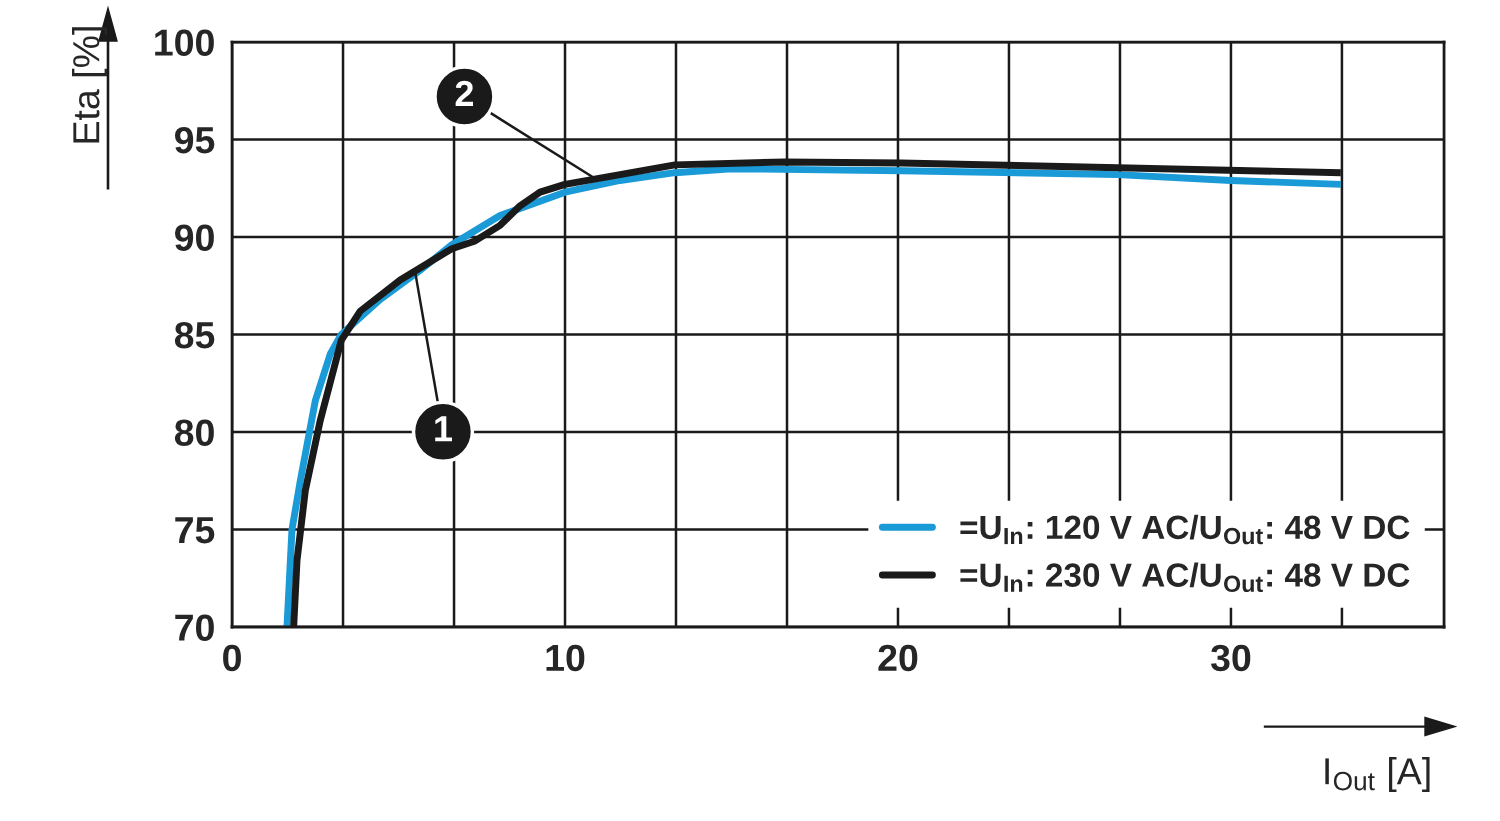  I want to click on y-tick-label: 75, so click(195, 530).